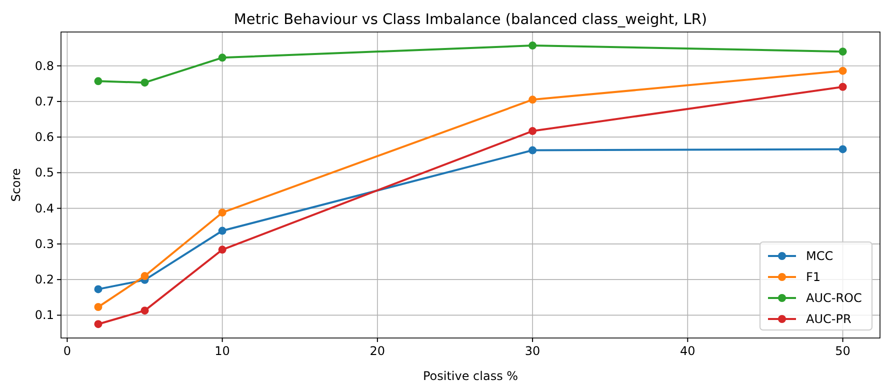 Image resolution: width=889 pixels, height=390 pixels. What do you see at coordinates (16, 185) in the screenshot?
I see `y-axis-title: Score` at bounding box center [16, 185].